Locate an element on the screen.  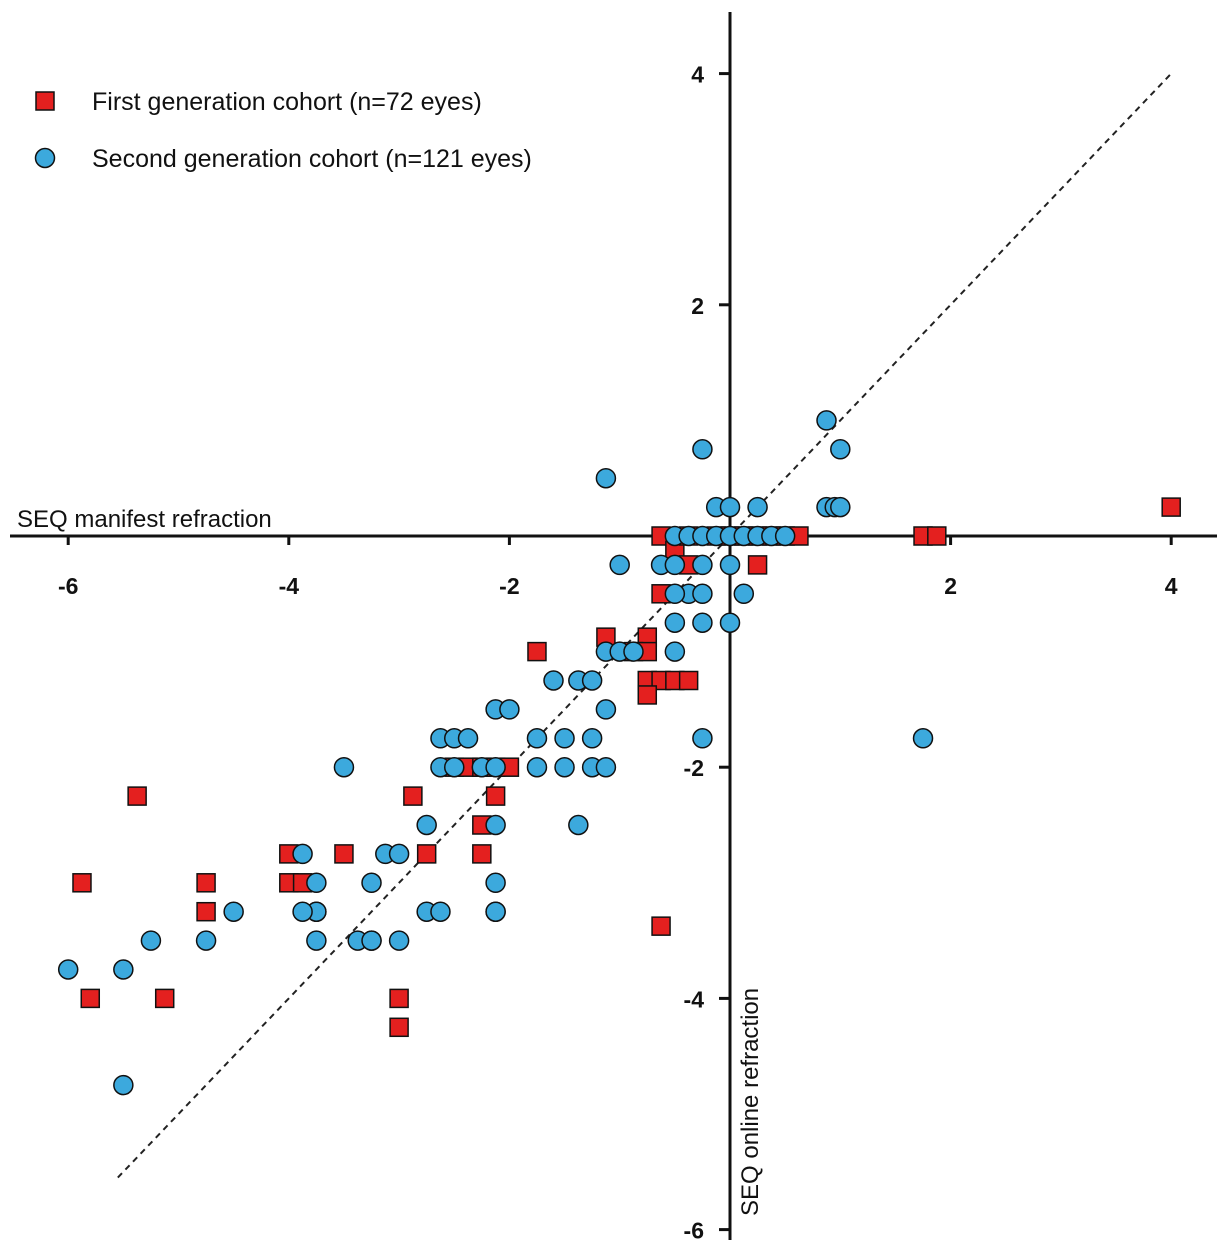
y-tick-label: 4 is located at coordinates (697, 75).